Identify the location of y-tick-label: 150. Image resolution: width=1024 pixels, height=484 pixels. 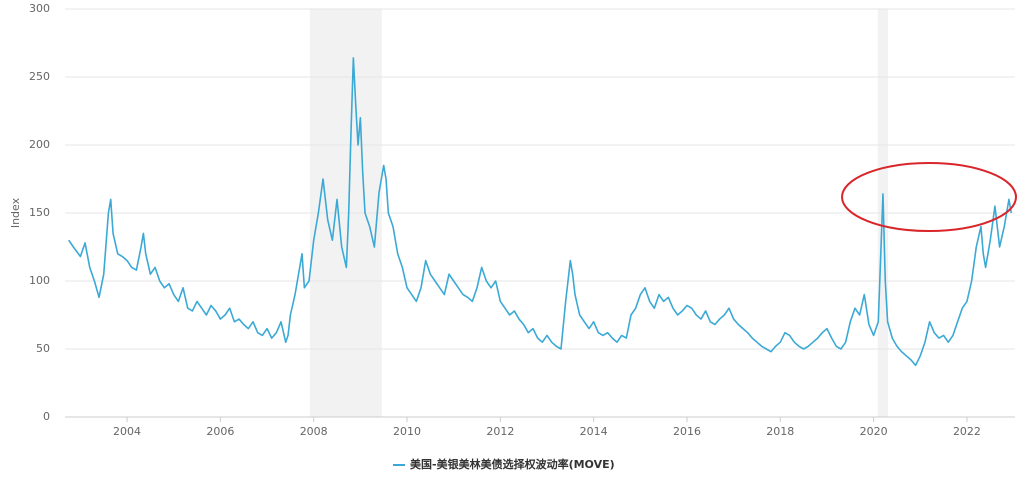
(39, 212).